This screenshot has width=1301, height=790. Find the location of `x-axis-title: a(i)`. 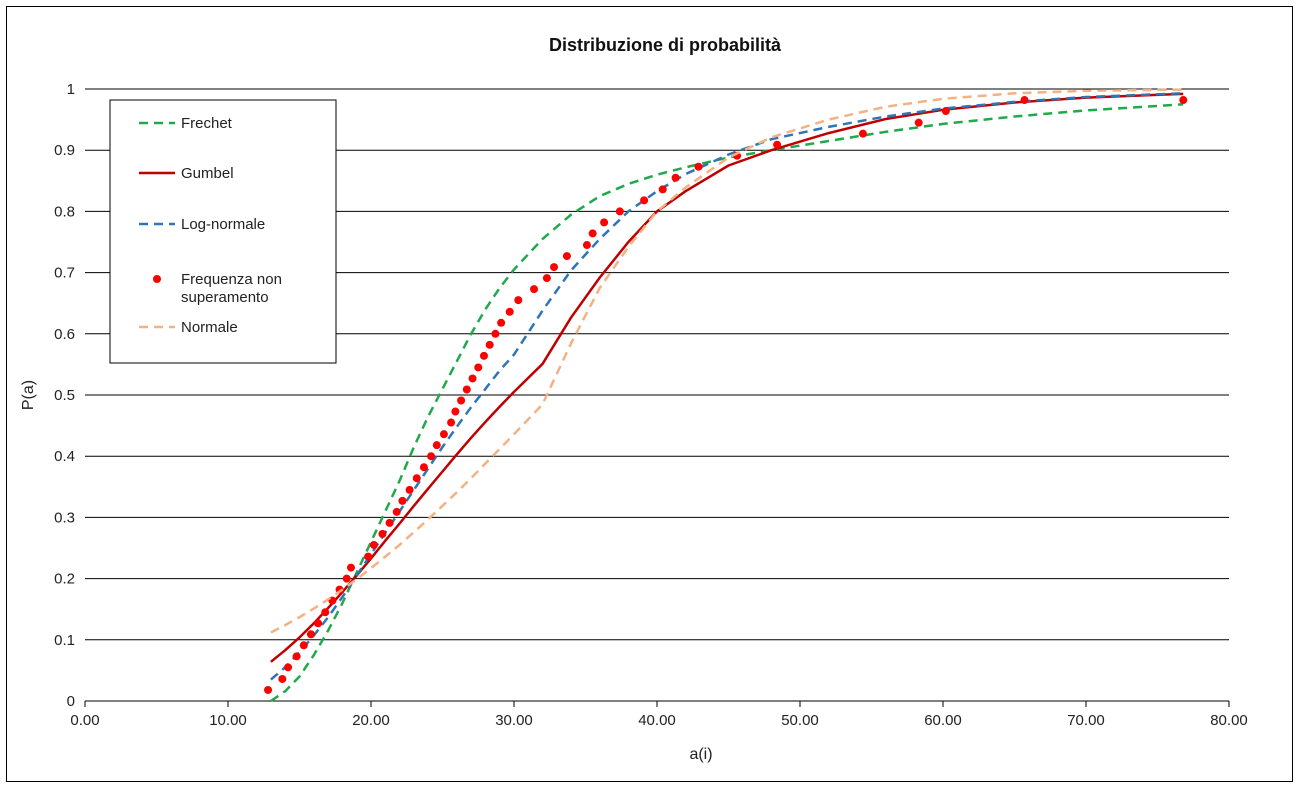

x-axis-title: a(i) is located at coordinates (700, 754).